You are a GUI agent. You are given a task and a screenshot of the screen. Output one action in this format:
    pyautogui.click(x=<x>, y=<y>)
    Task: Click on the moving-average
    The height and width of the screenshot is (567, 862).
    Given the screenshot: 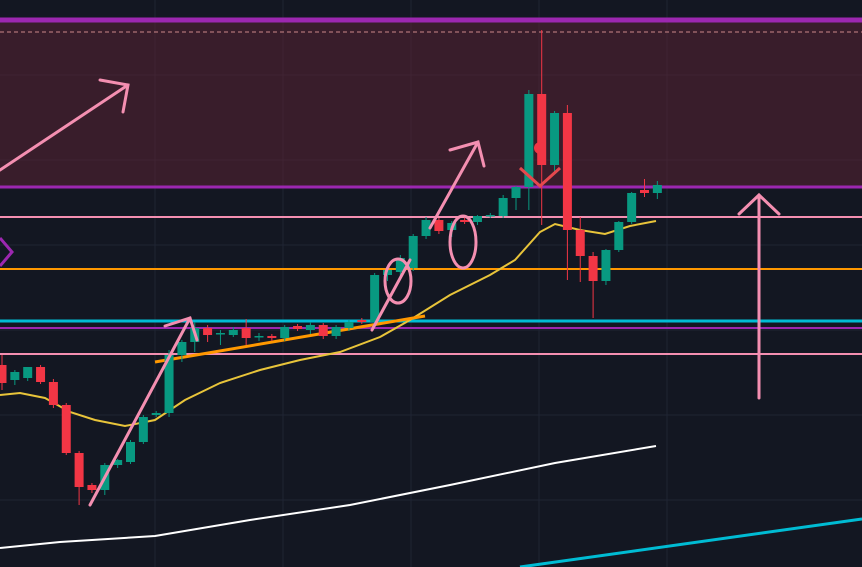 What is the action you would take?
    pyautogui.click(x=328, y=497)
    